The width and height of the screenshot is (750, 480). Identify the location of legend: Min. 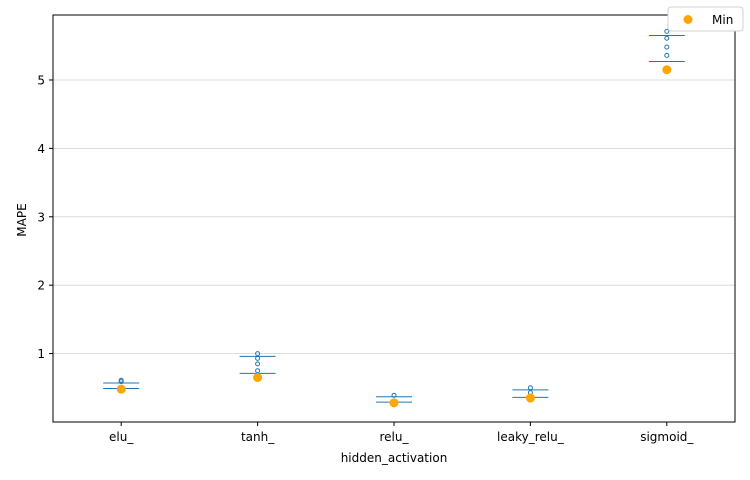
(705, 19).